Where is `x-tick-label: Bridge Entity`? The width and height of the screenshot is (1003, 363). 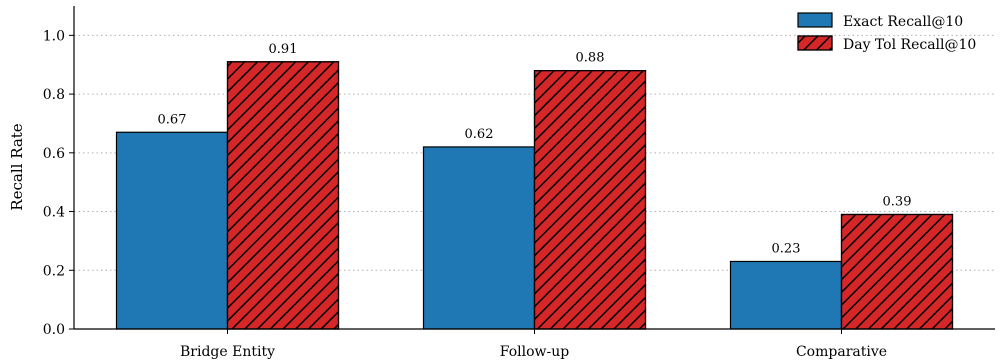 x-tick-label: Bridge Entity is located at coordinates (227, 352).